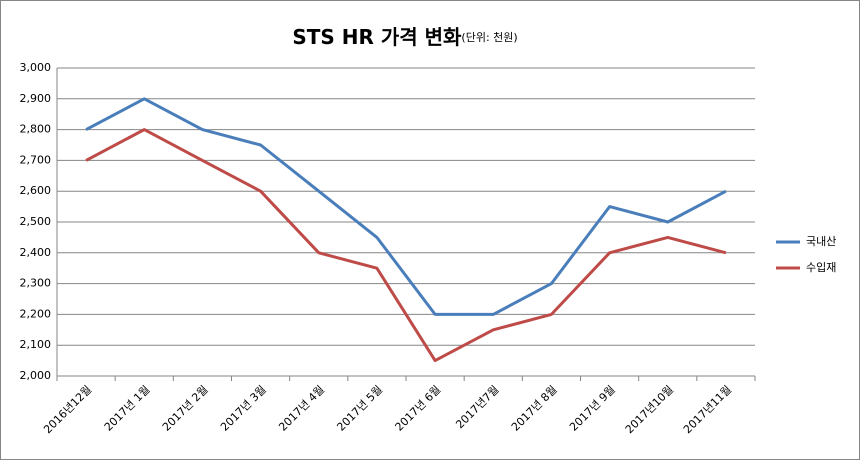 The height and width of the screenshot is (464, 860). What do you see at coordinates (36, 375) in the screenshot?
I see `y-tick-label: 2,000` at bounding box center [36, 375].